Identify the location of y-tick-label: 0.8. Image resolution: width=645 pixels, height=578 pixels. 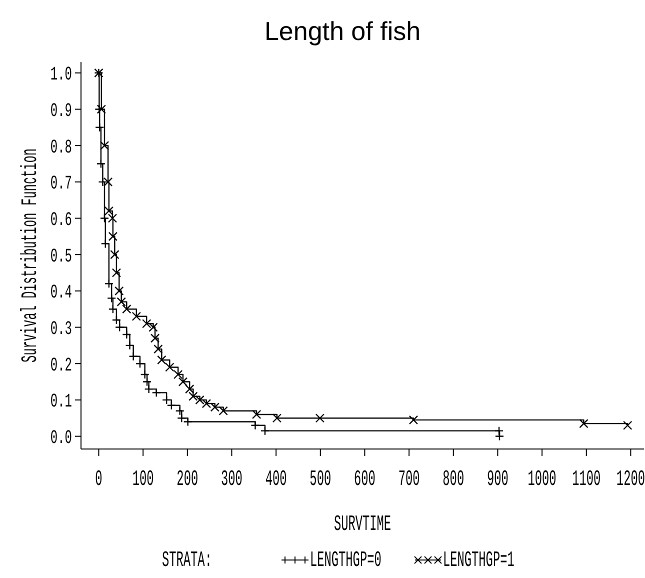
(61, 147).